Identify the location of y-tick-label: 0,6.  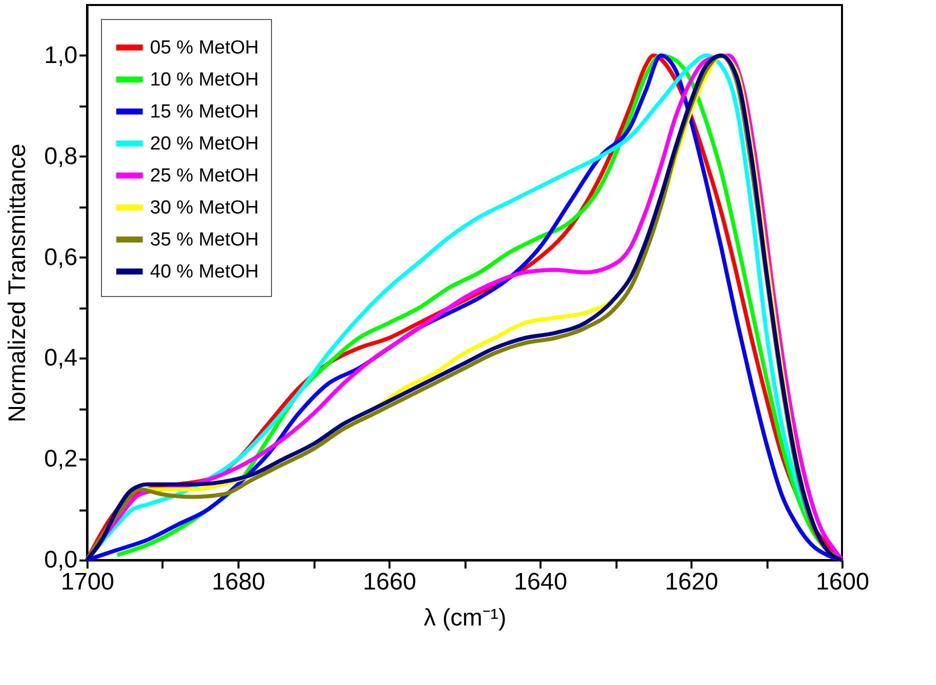
(61, 257).